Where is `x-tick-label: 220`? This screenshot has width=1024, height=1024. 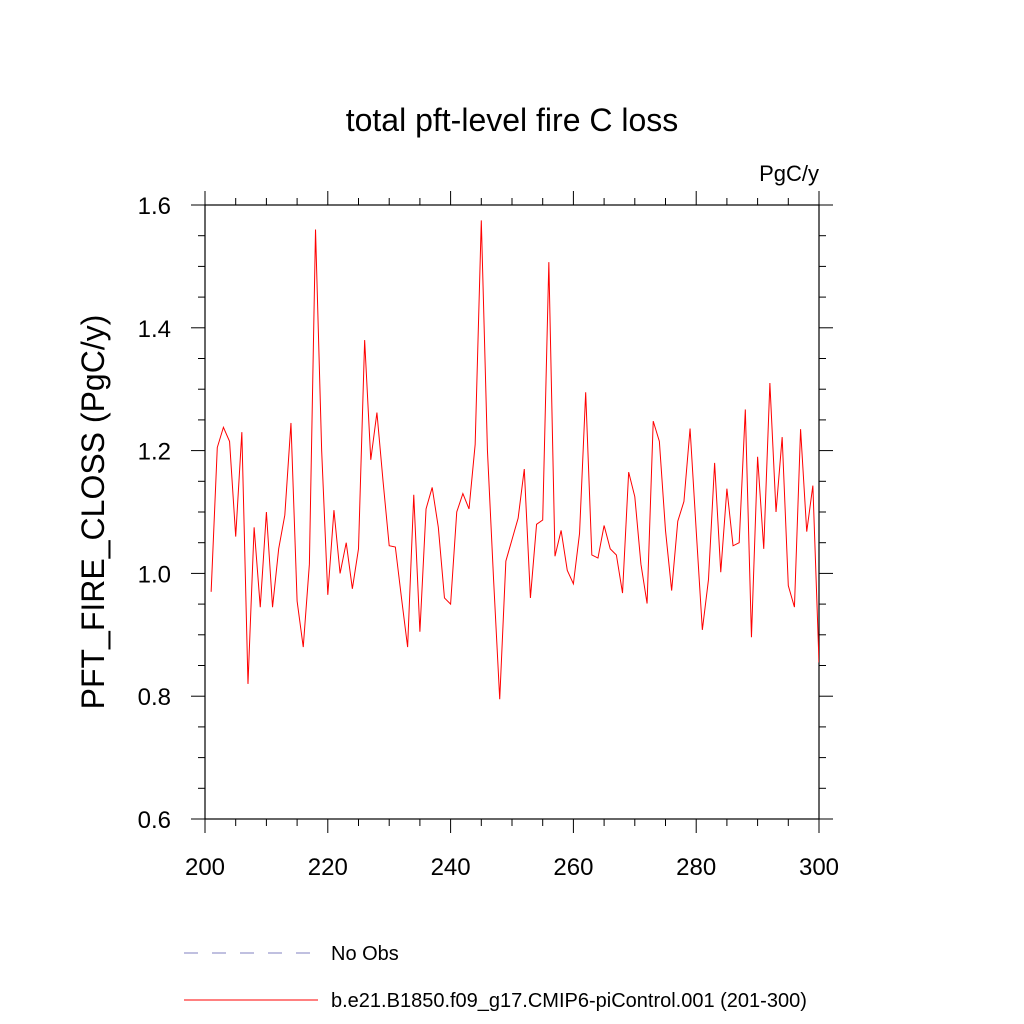
x-tick-label: 220 is located at coordinates (328, 867).